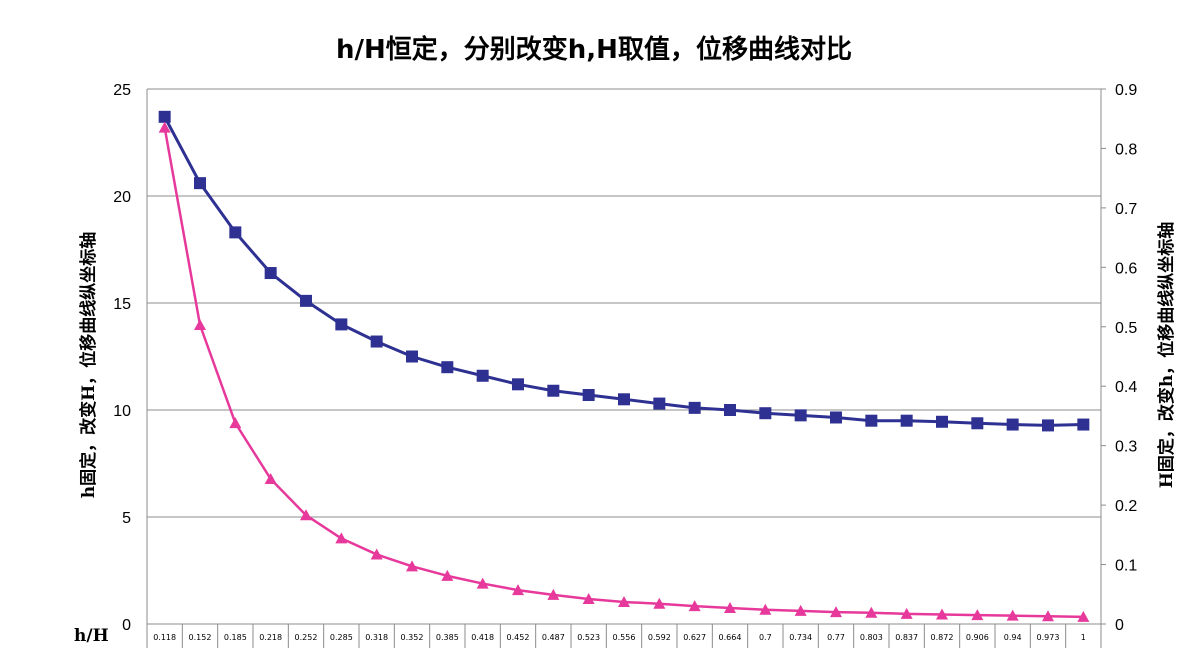 This screenshot has height=648, width=1187. Describe the element at coordinates (341, 637) in the screenshot. I see `x-tick-label: 0.285` at that location.